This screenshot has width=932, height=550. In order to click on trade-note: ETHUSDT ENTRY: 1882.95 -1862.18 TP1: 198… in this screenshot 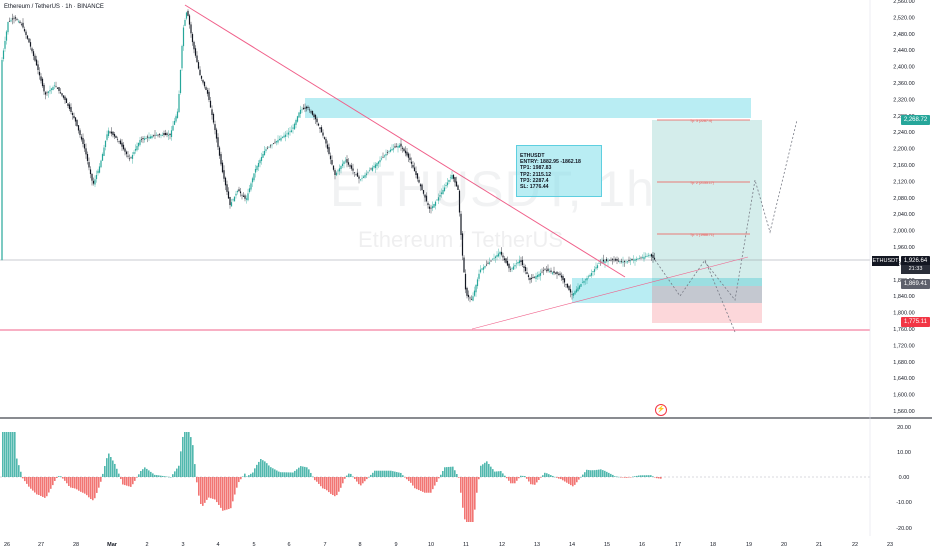, I will do `click(559, 171)`.